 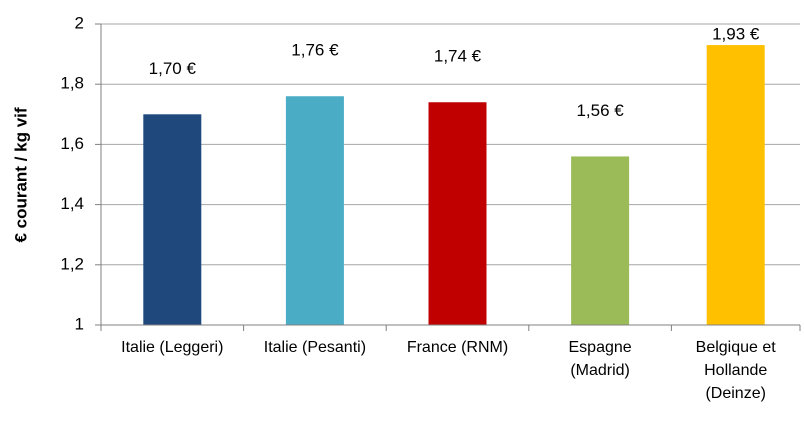 What do you see at coordinates (458, 56) in the screenshot?
I see `data-label: 1,74 €` at bounding box center [458, 56].